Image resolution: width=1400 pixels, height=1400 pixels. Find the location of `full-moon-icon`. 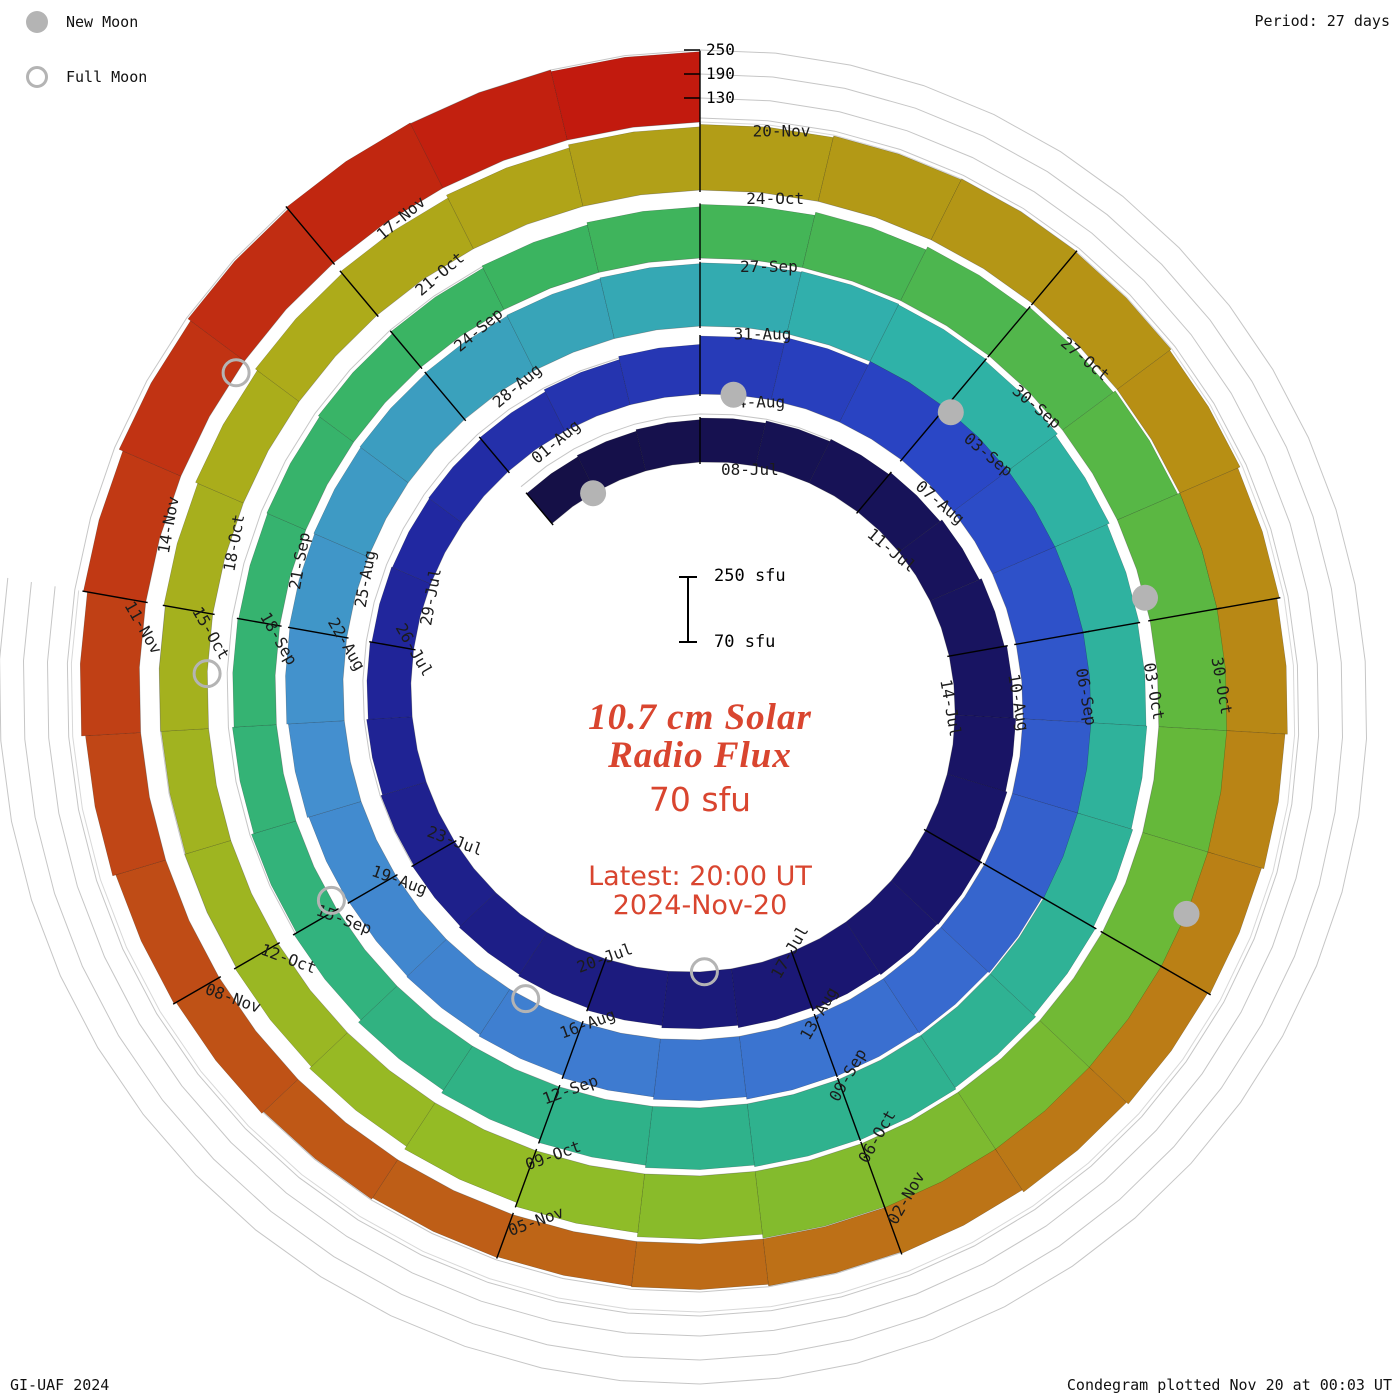

full-moon-icon is located at coordinates (37, 77).